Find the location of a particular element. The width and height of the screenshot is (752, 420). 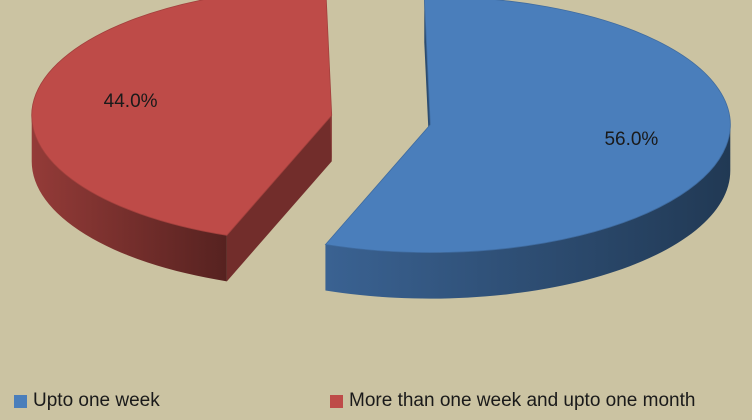

legend-swatch-blue is located at coordinates (20, 401).